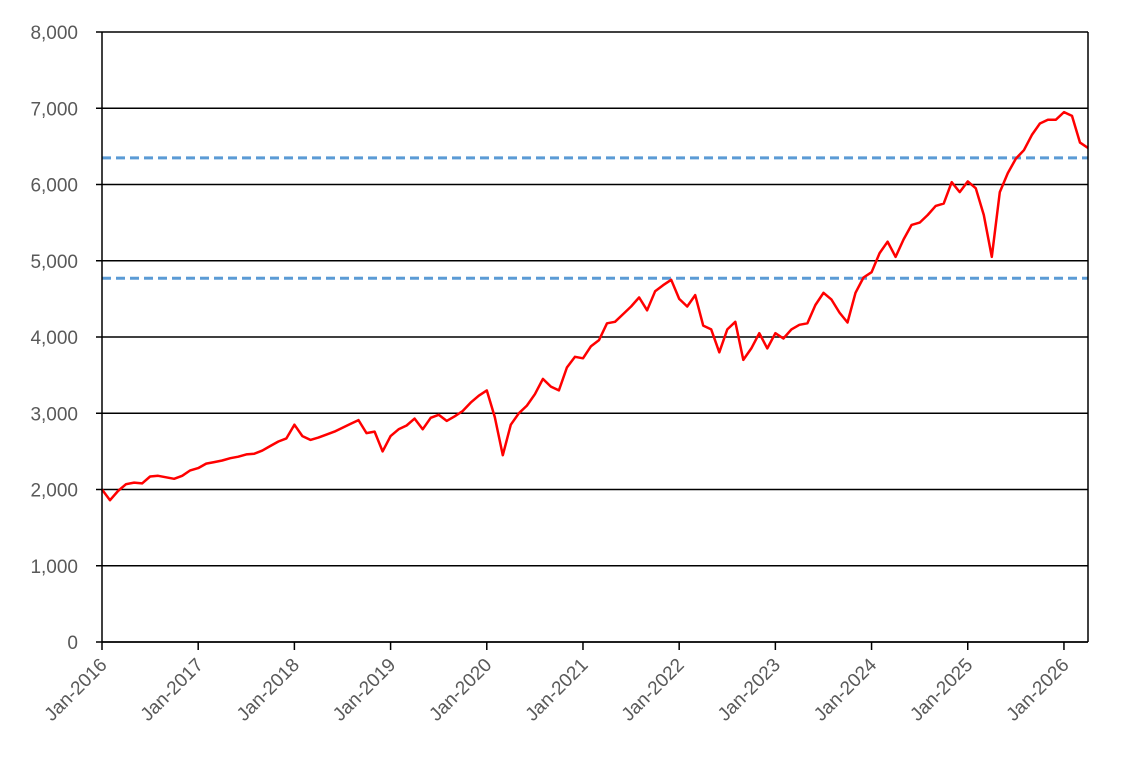 The image size is (1144, 769). I want to click on x-tick-label: Jan-2026, so click(1038, 690).